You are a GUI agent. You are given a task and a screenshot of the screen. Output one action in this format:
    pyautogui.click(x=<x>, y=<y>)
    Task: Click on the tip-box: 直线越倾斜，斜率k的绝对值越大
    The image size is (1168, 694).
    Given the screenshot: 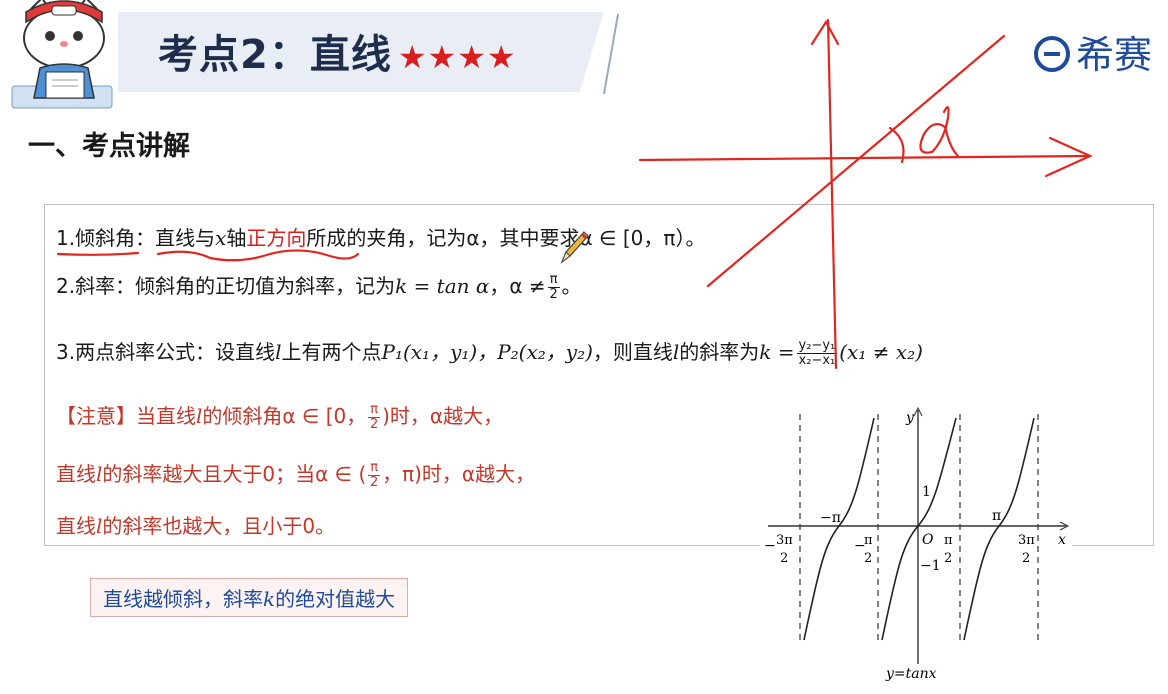 What is the action you would take?
    pyautogui.click(x=249, y=597)
    